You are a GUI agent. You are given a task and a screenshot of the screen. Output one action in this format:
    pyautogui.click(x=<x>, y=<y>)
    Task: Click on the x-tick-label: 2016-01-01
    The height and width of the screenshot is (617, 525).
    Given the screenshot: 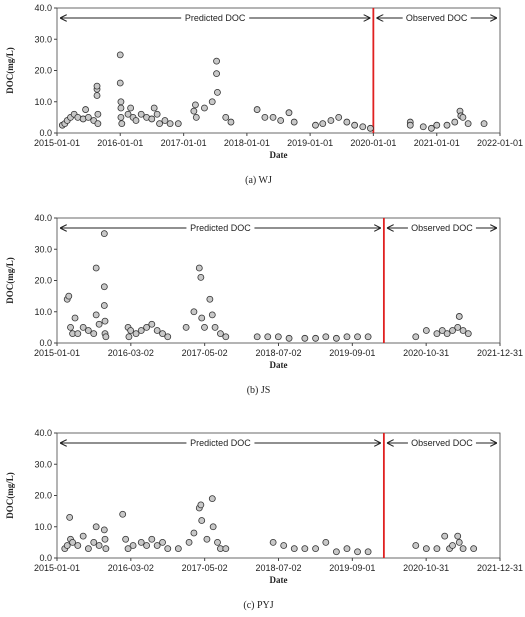 What is the action you would take?
    pyautogui.click(x=120, y=143)
    